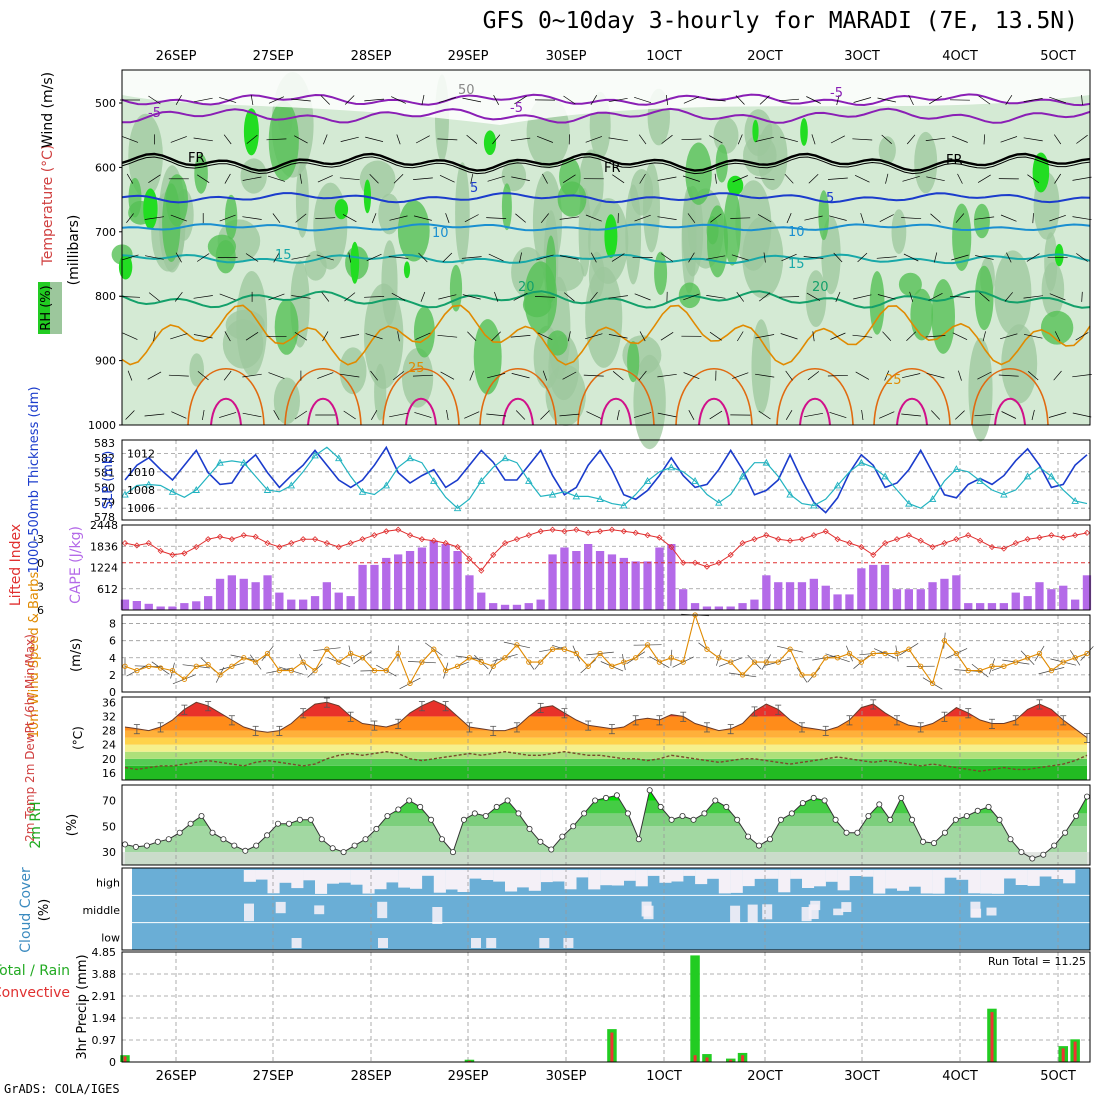 This screenshot has height=1100, width=1100. I want to click on pressure-tick: 800, so click(105, 296).